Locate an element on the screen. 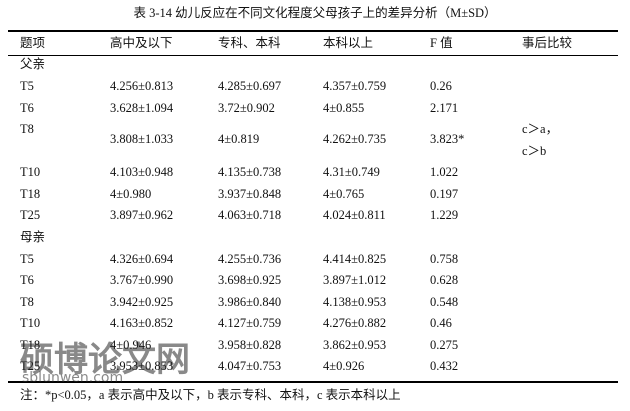 This screenshot has width=630, height=411. header-cell: 高中及以下 is located at coordinates (141, 43).